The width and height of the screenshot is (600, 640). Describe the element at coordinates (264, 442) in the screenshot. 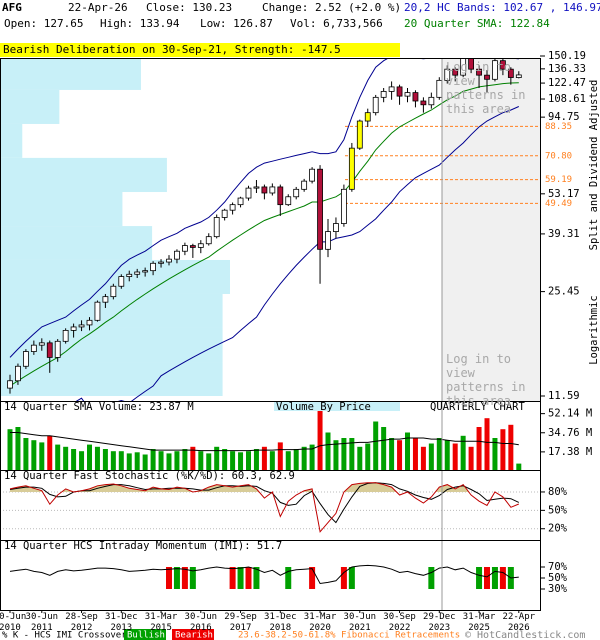

I see `volume-sma-line` at that location.